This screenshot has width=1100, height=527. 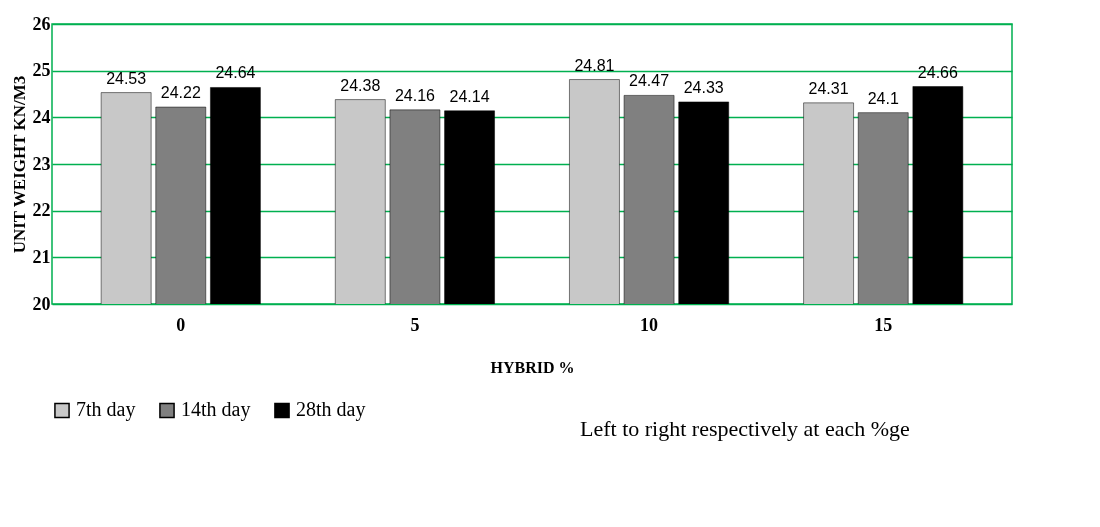 What do you see at coordinates (19, 164) in the screenshot?
I see `y-axis-title: UNIT WEIGHT KN/M3` at bounding box center [19, 164].